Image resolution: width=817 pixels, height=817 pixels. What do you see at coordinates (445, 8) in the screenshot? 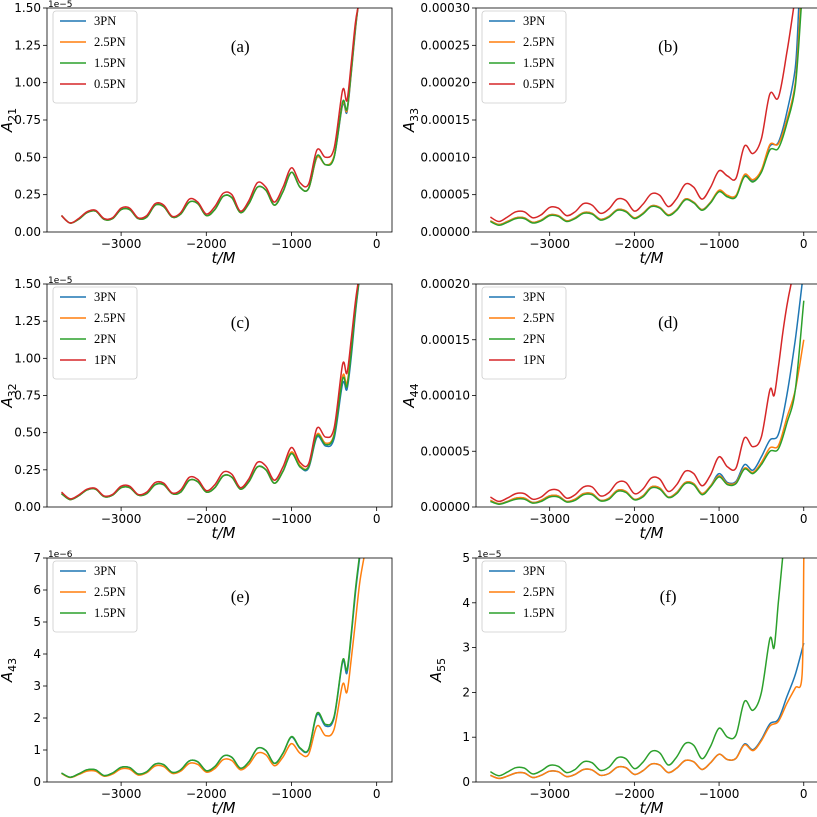
I see `y-tick-label: 0.00030` at bounding box center [445, 8].